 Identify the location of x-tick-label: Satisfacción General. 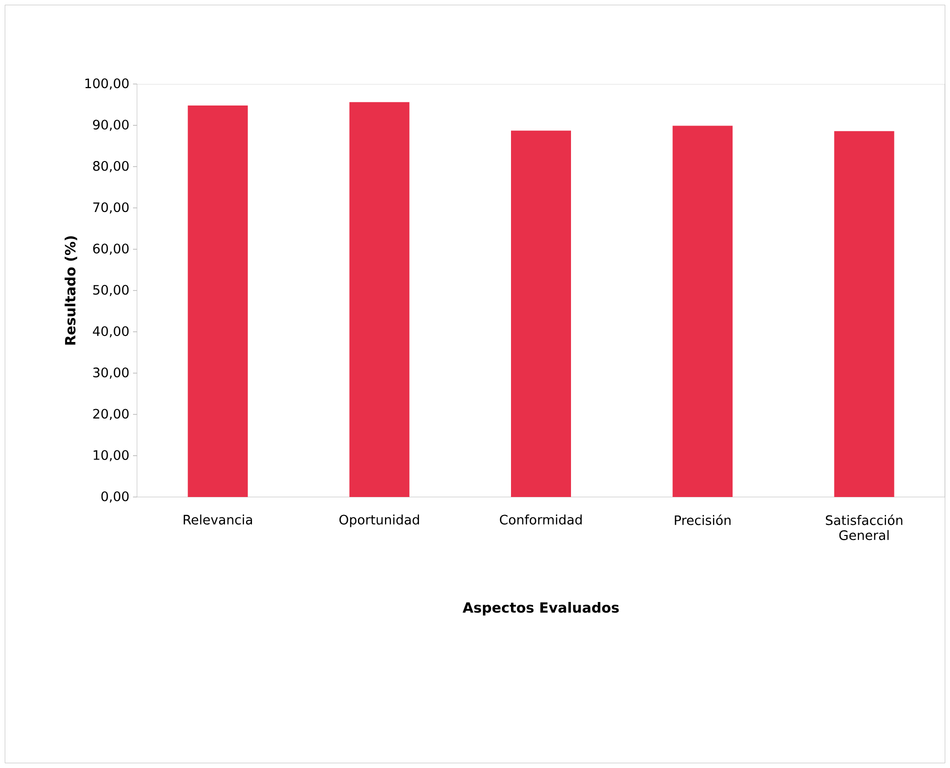
(864, 527).